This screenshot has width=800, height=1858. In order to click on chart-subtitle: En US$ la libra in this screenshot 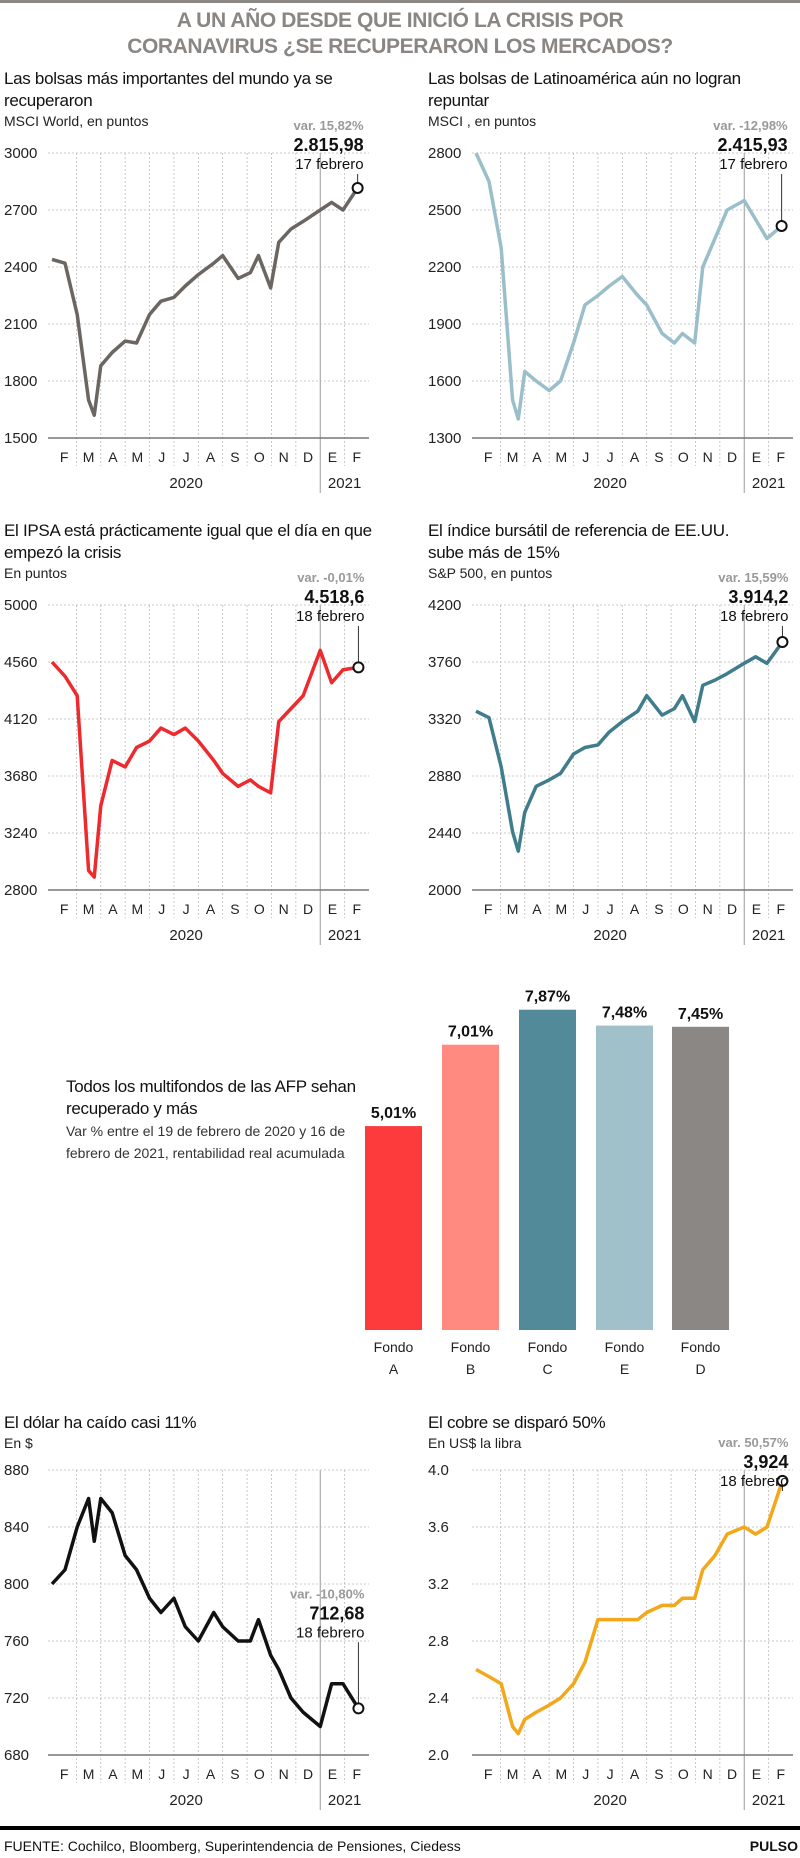, I will do `click(475, 1443)`.